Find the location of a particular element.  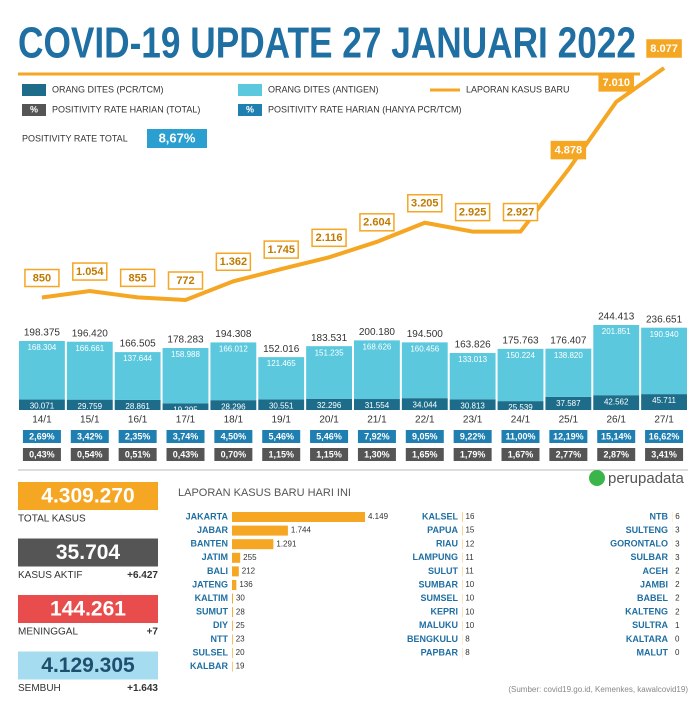

hbar-value-label: 255 is located at coordinates (250, 557).